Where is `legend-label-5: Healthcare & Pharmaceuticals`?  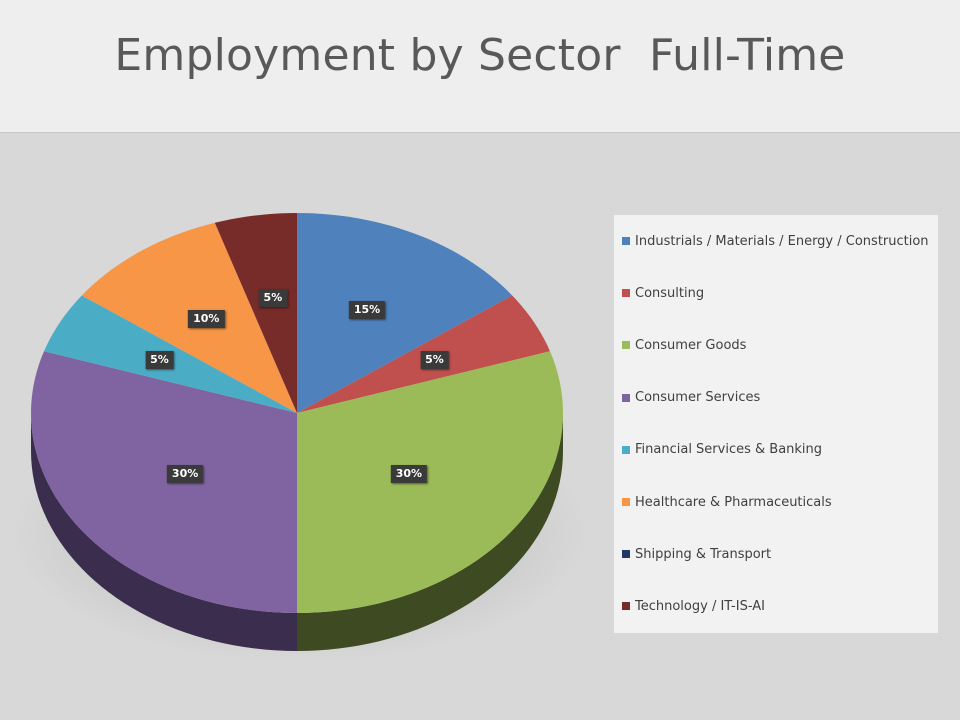
legend-label-5: Healthcare & Pharmaceuticals is located at coordinates (733, 502).